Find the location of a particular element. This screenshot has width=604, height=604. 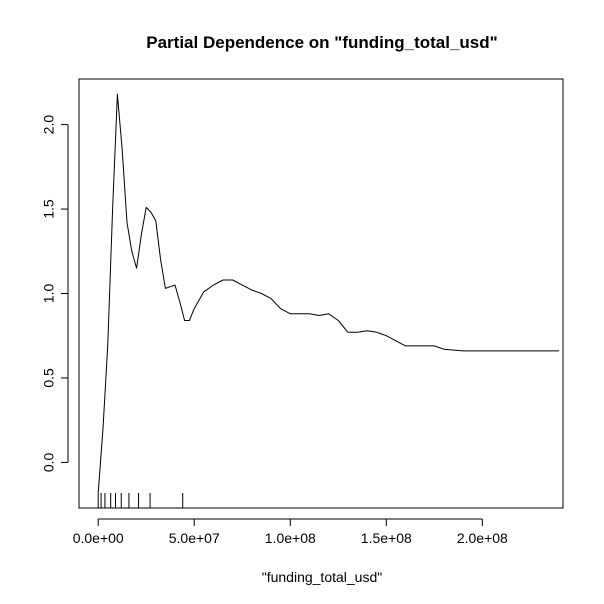

y-tick-label: 1.0 is located at coordinates (49, 294).